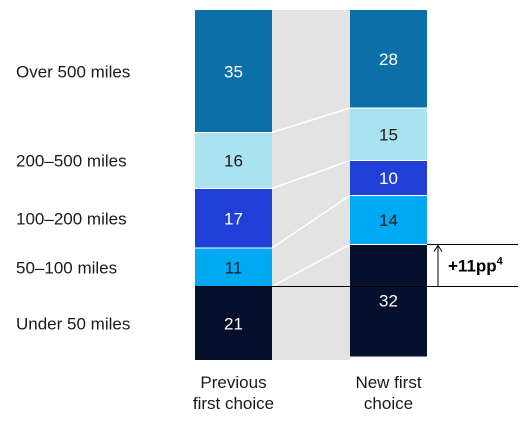  I want to click on bar-previous-first-choice: 35 16 17 11 21, so click(233, 185).